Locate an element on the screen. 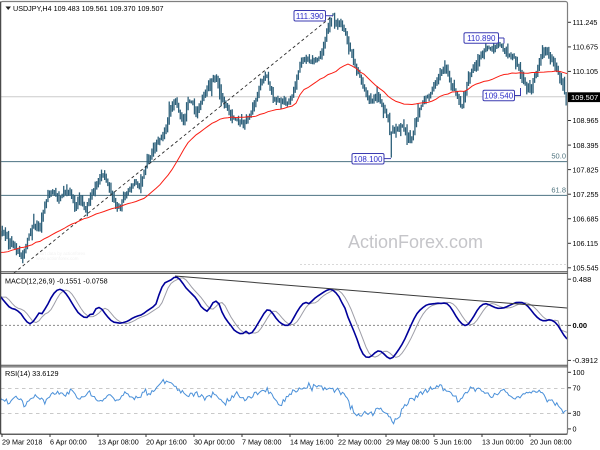 This screenshot has width=600, height=450. svg-text: 107.825 is located at coordinates (586, 169).